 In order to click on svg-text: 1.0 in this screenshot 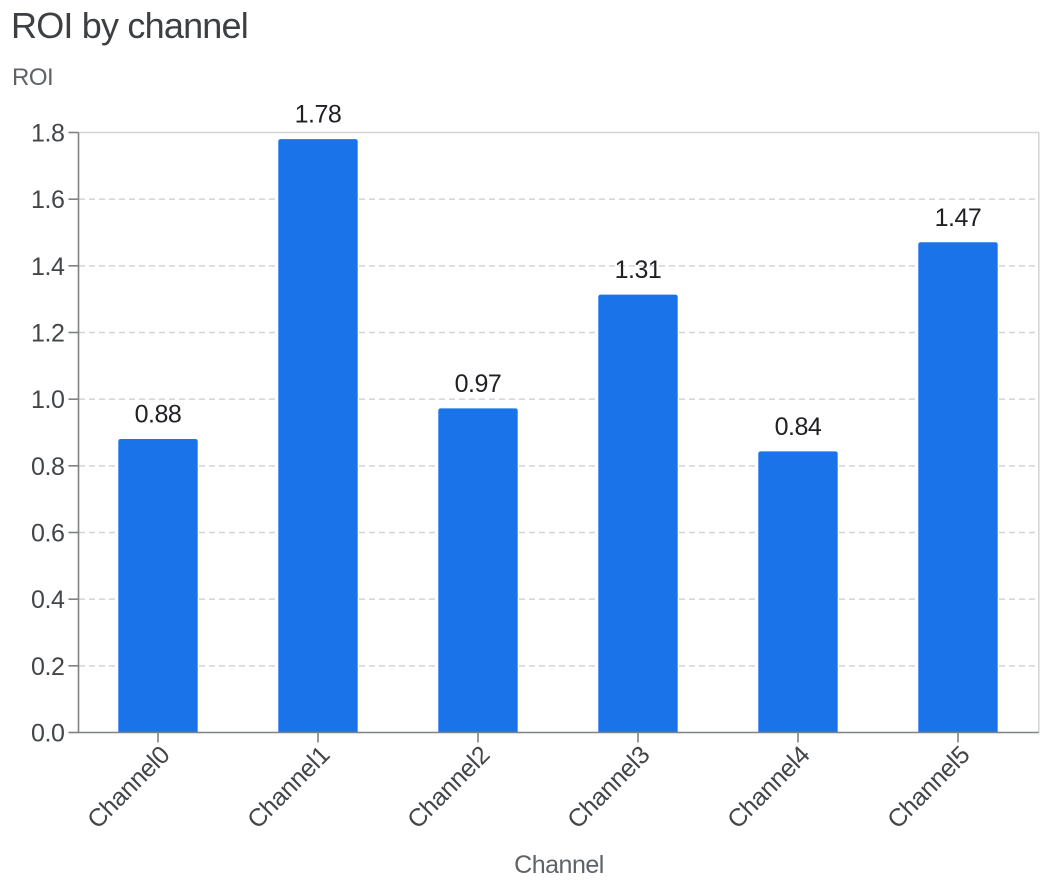, I will do `click(48, 400)`.